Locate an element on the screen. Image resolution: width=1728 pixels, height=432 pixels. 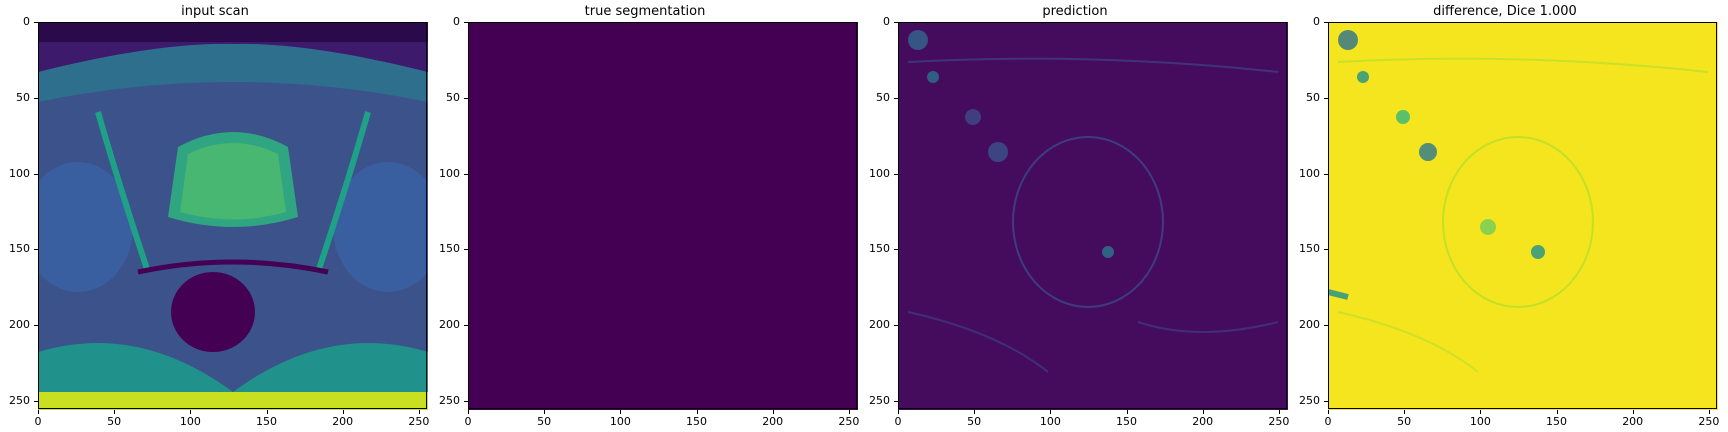
panel-title: input scan is located at coordinates (215, 11).